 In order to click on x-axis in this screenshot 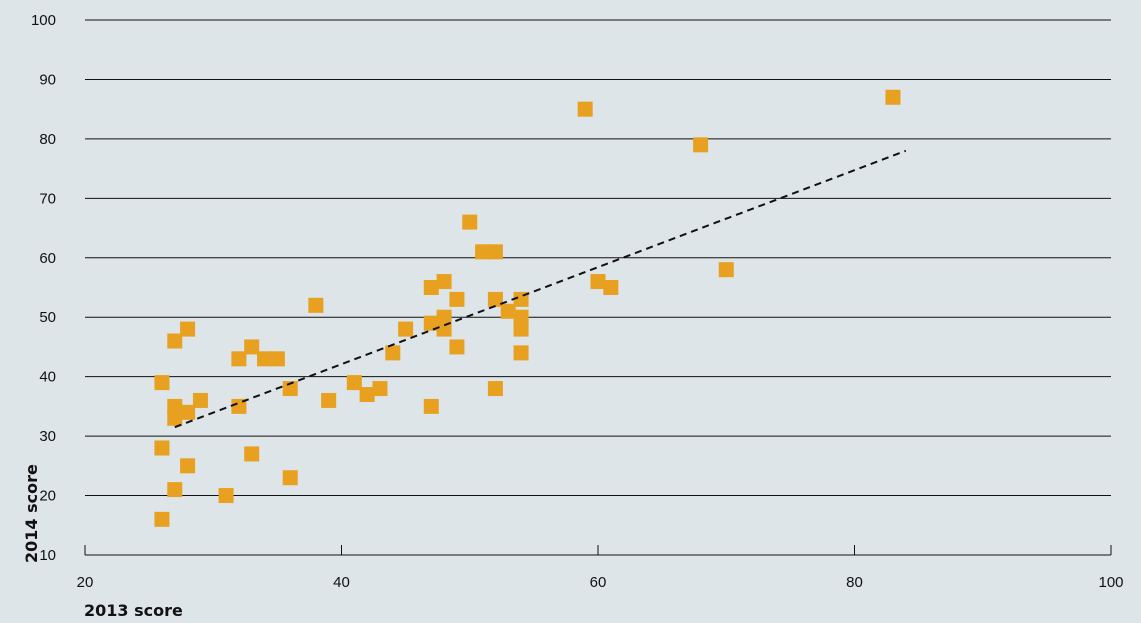, I will do `click(598, 550)`.